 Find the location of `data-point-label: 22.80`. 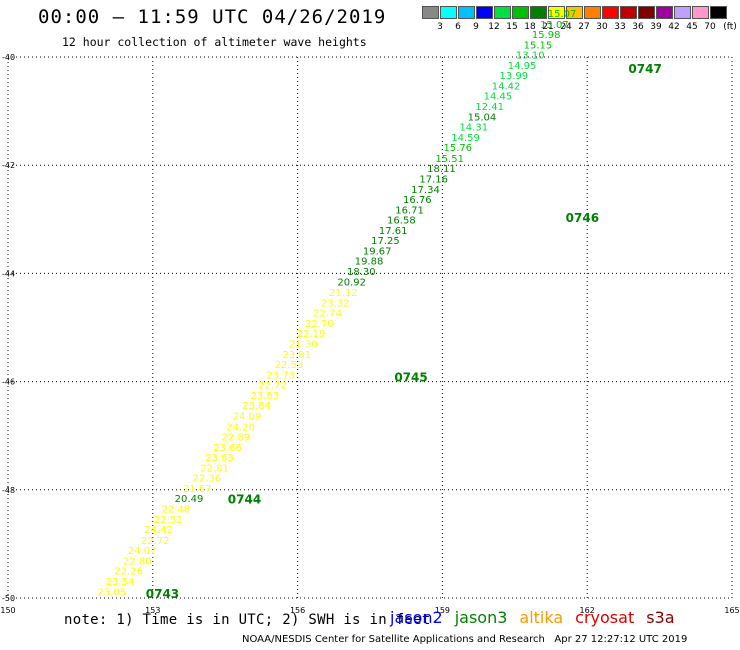

data-point-label: 22.80 is located at coordinates (137, 561).